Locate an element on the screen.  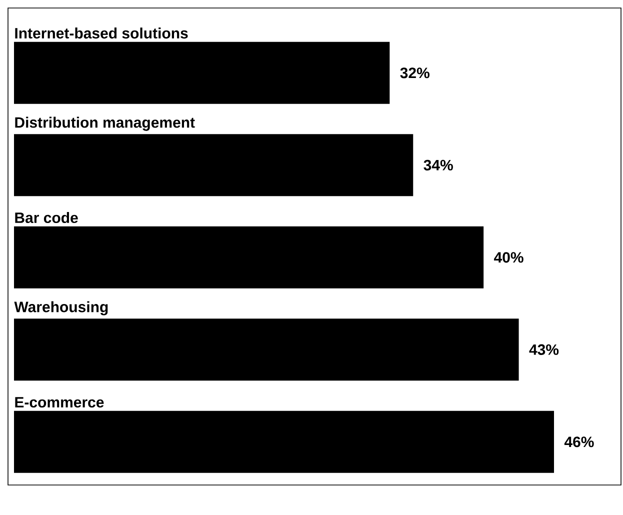
y-tick-label: Bar code is located at coordinates (46, 218).